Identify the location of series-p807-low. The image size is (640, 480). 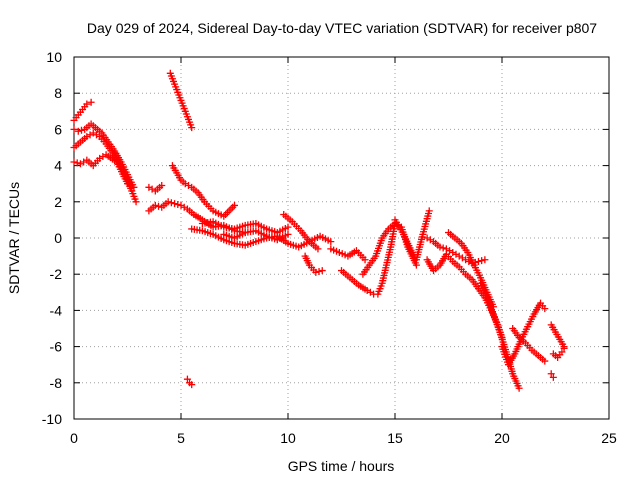
(189, 382).